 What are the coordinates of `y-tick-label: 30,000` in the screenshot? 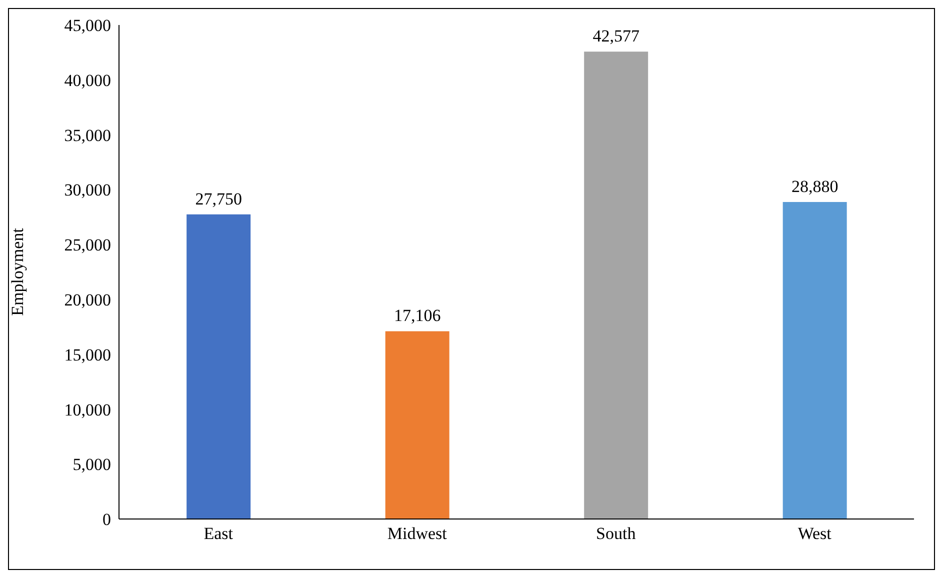 It's located at (87, 190).